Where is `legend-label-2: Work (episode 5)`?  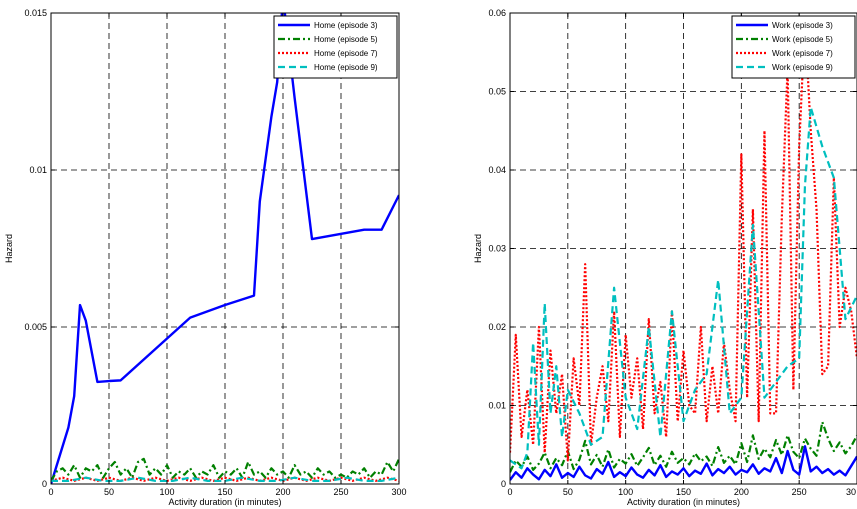 legend-label-2: Work (episode 5) is located at coordinates (802, 39).